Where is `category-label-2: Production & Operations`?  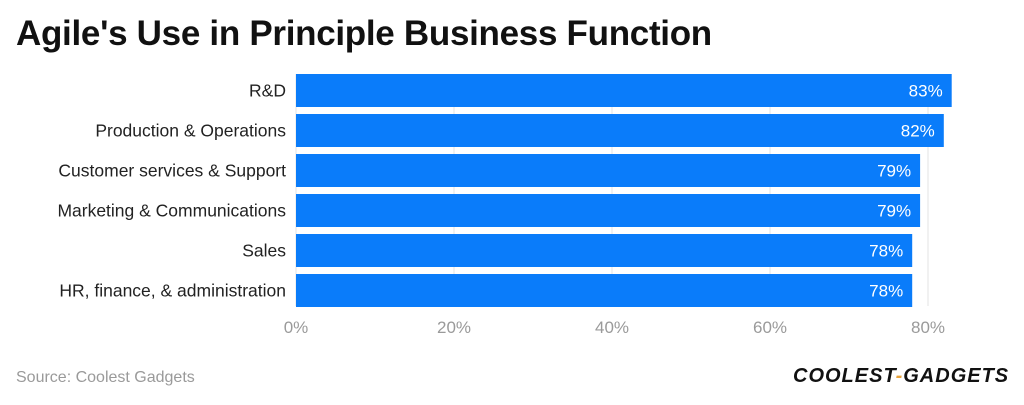 category-label-2: Production & Operations is located at coordinates (190, 131).